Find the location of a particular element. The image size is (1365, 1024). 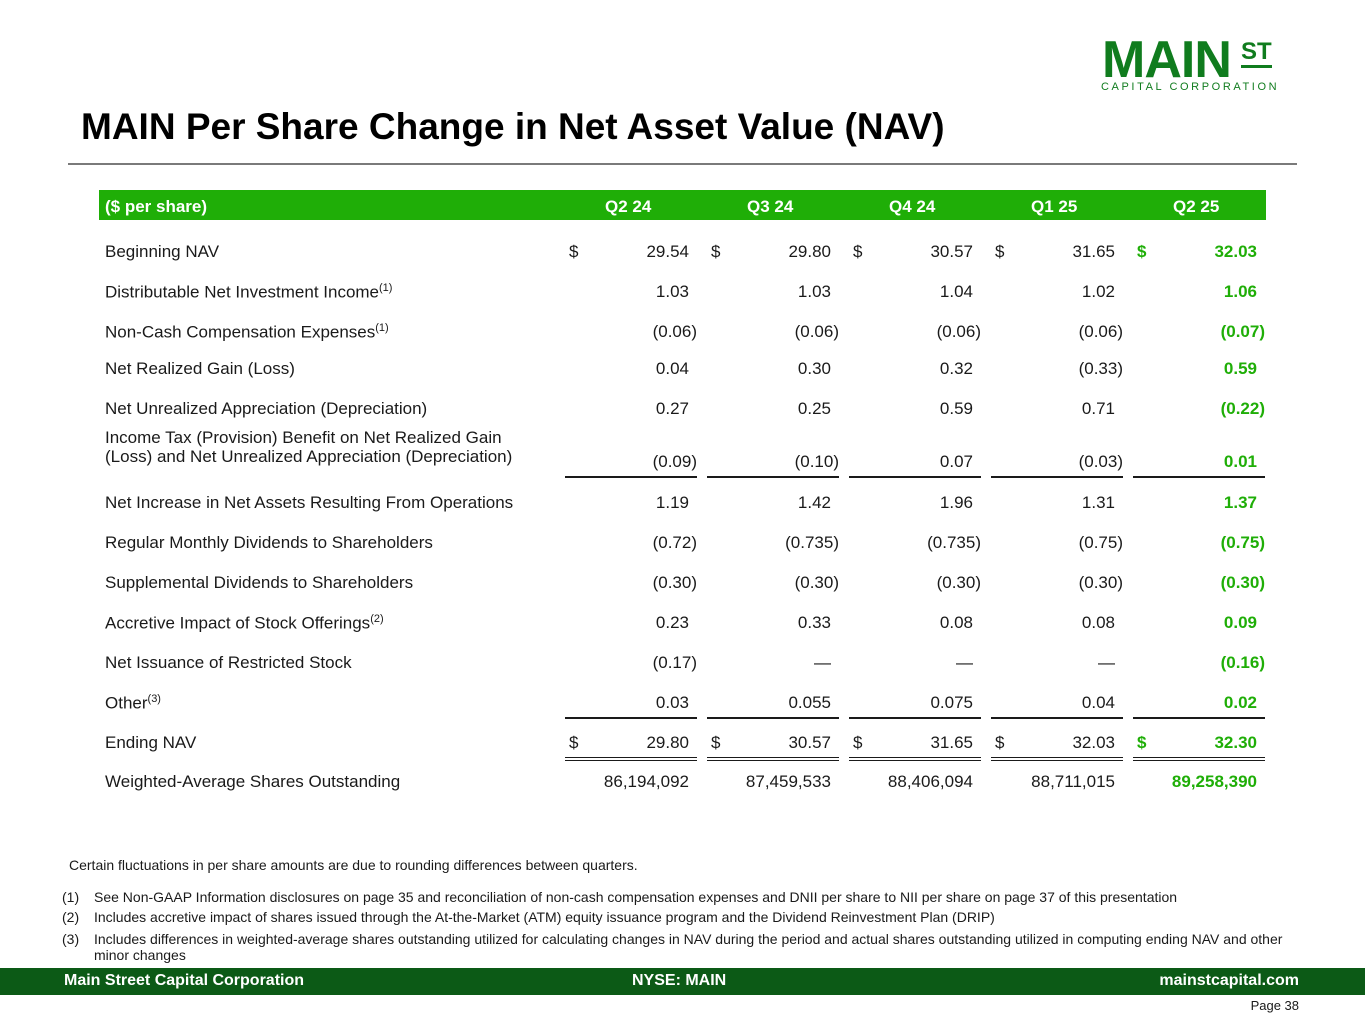

row-label-text: Net Issuance of Restricted Stock is located at coordinates (228, 662).